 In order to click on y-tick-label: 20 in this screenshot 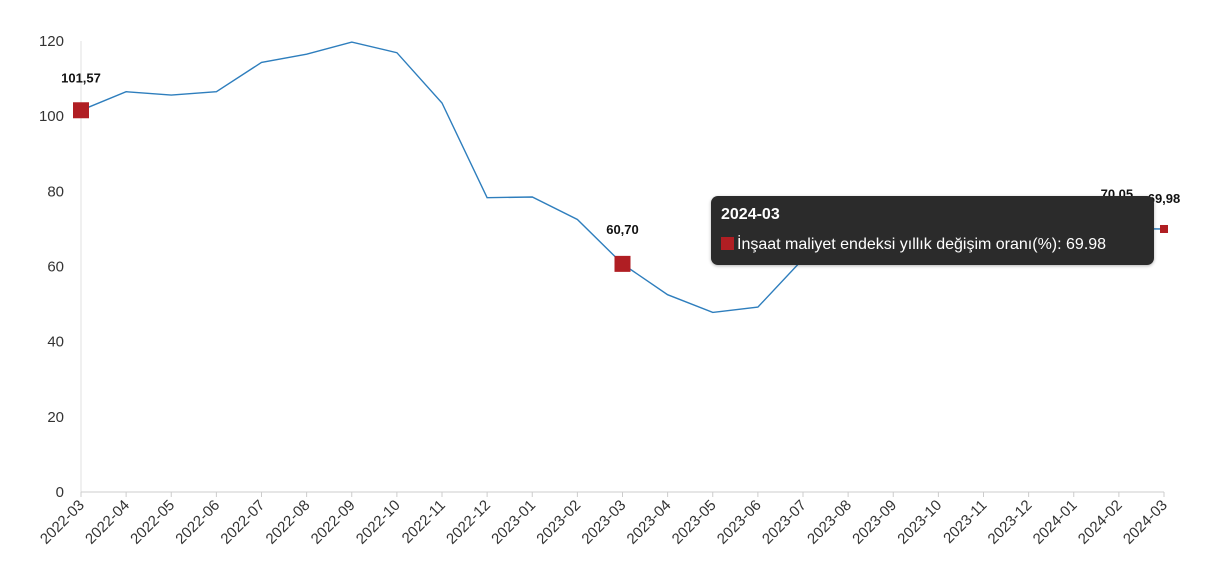, I will do `click(55, 417)`.